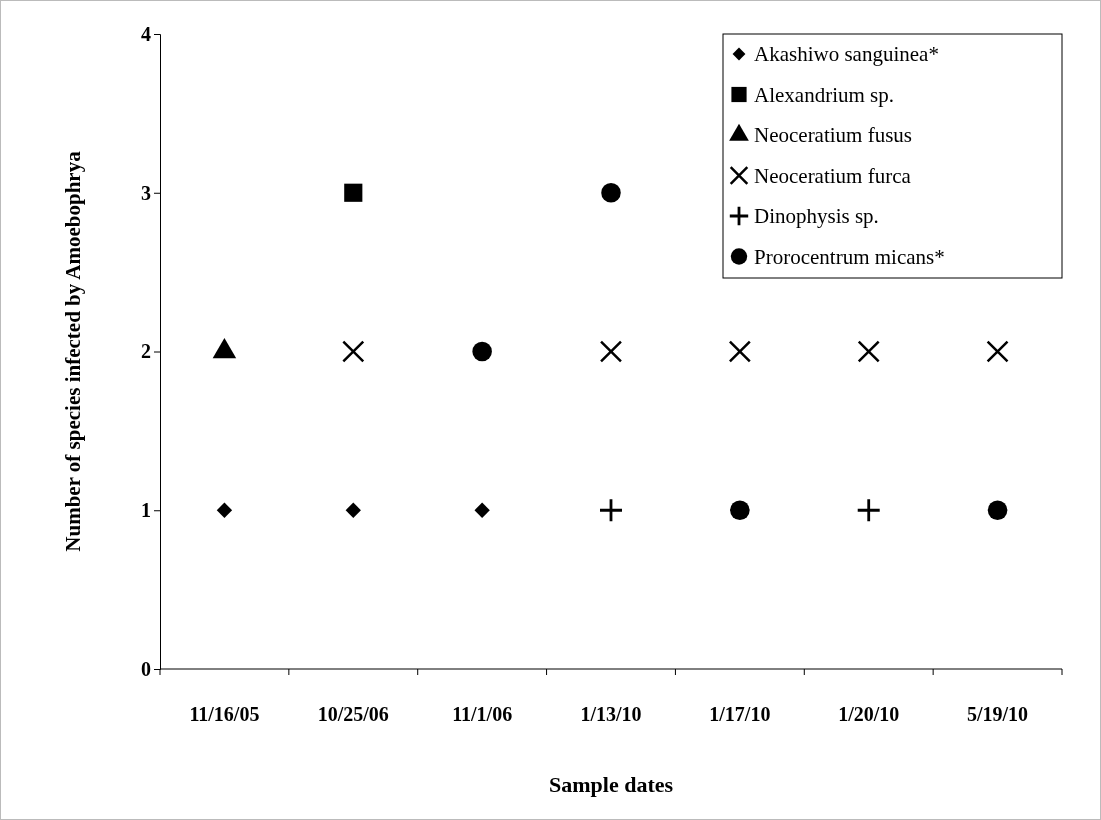  What do you see at coordinates (146, 510) in the screenshot?
I see `y-tick-label: 1` at bounding box center [146, 510].